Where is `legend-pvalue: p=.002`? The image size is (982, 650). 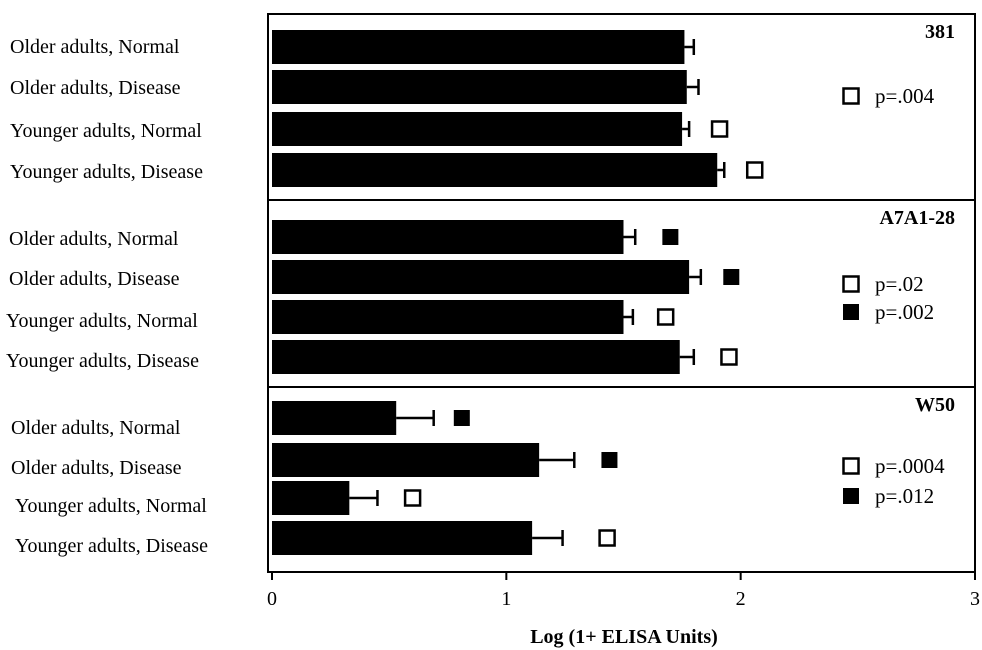
legend-pvalue: p=.002 is located at coordinates (904, 312).